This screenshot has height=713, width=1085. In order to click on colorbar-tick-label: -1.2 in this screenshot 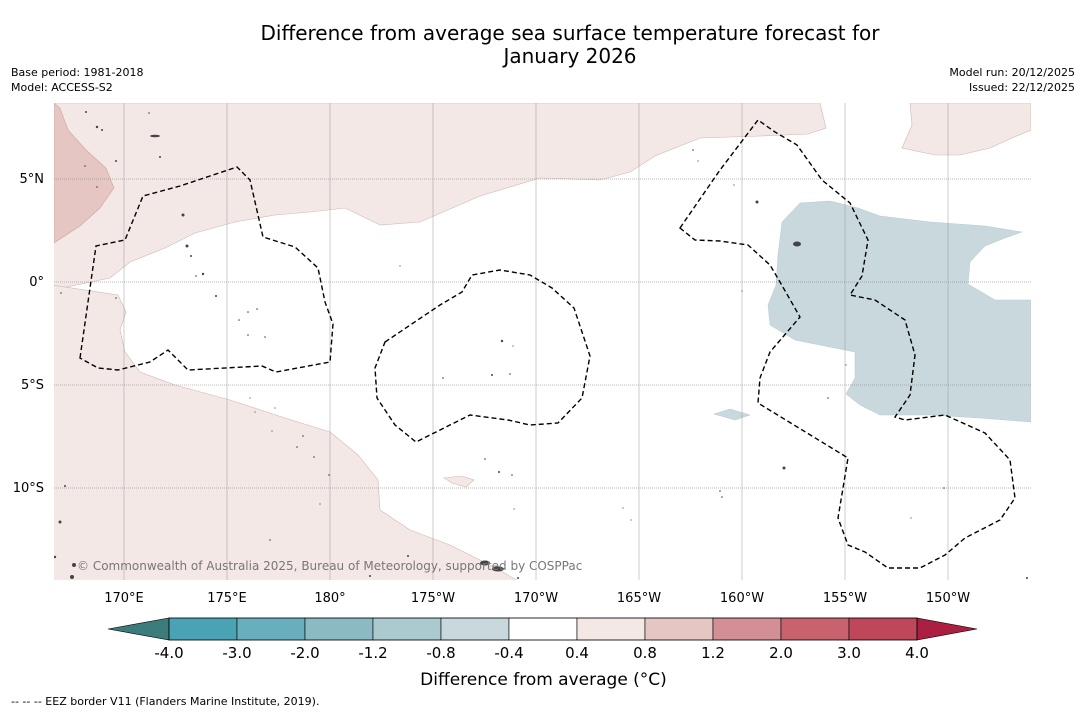, I will do `click(372, 653)`.